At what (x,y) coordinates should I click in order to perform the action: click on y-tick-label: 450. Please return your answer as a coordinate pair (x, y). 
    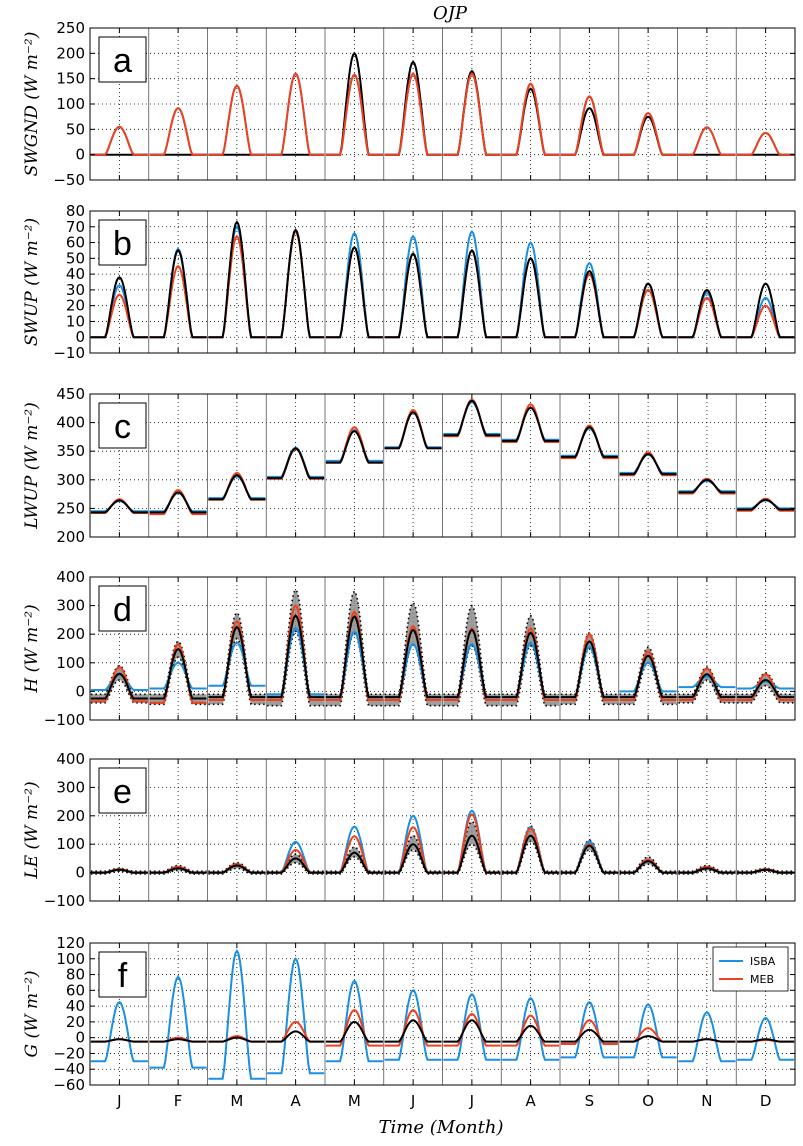
    Looking at the image, I should click on (70, 394).